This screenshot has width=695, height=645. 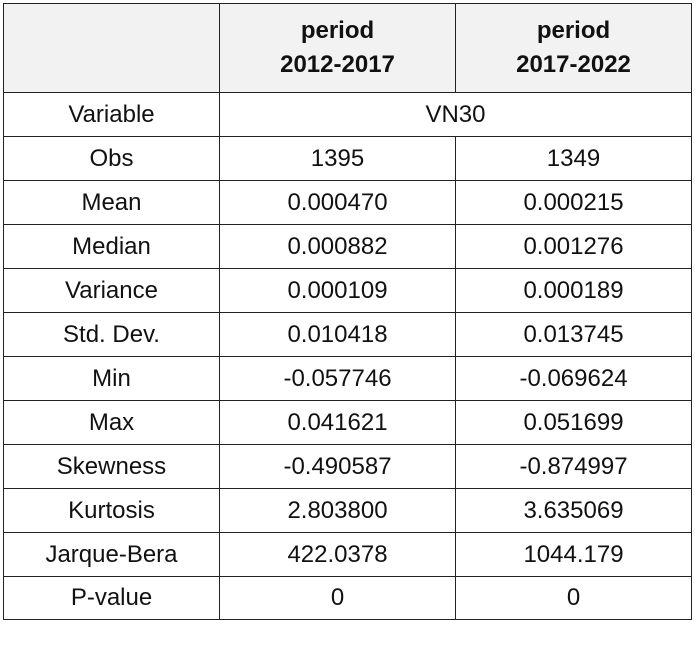 What do you see at coordinates (111, 466) in the screenshot?
I see `row-label: Skewness` at bounding box center [111, 466].